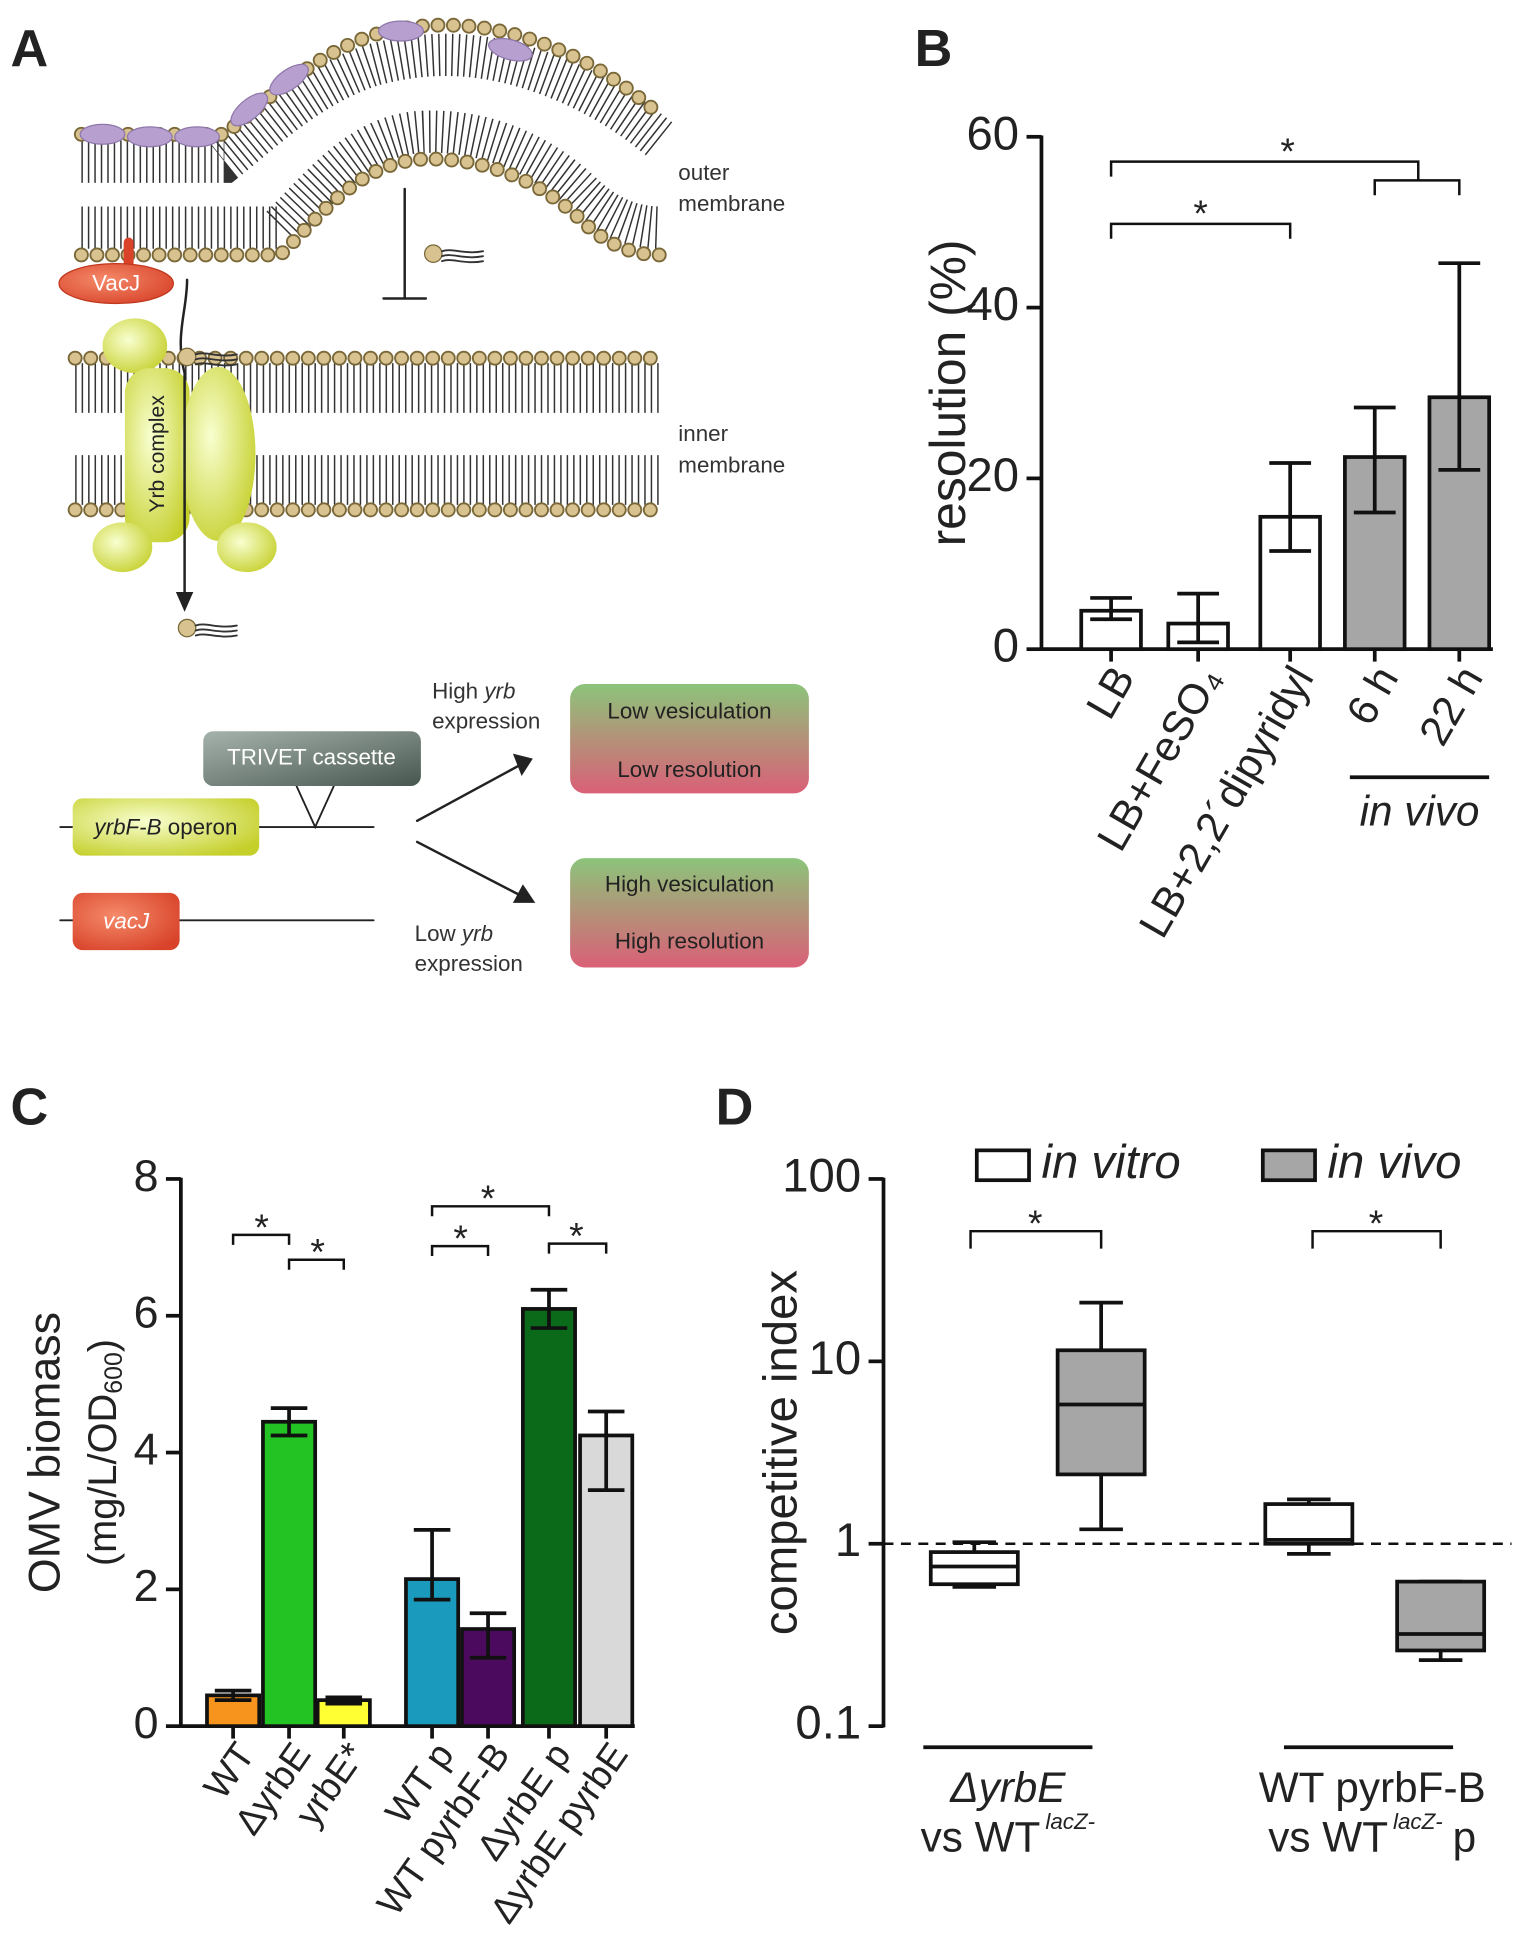 The width and height of the screenshot is (1527, 1950). I want to click on operon-label: yrbF-B operon, so click(164, 826).